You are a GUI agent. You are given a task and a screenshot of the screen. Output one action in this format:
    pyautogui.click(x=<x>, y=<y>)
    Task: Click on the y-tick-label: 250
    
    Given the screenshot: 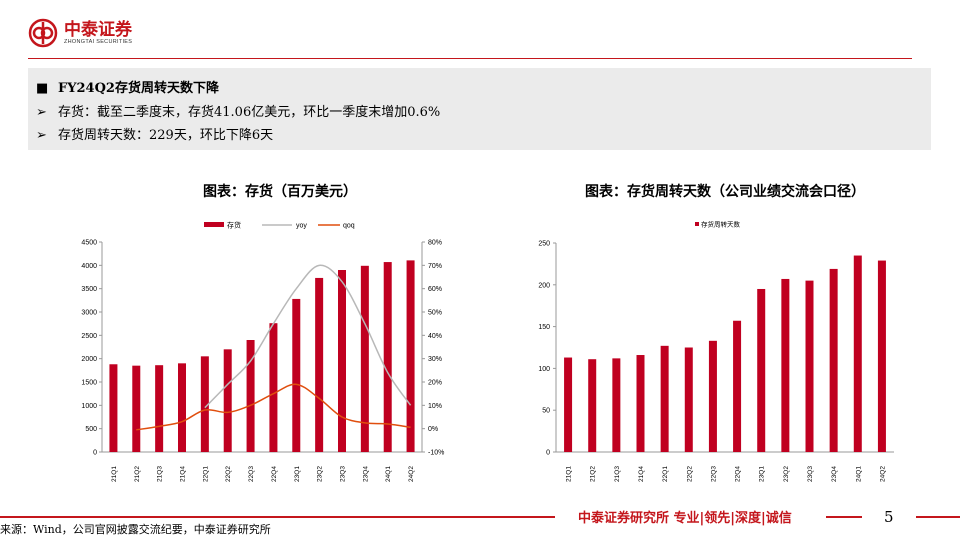 What is the action you would take?
    pyautogui.click(x=544, y=244)
    